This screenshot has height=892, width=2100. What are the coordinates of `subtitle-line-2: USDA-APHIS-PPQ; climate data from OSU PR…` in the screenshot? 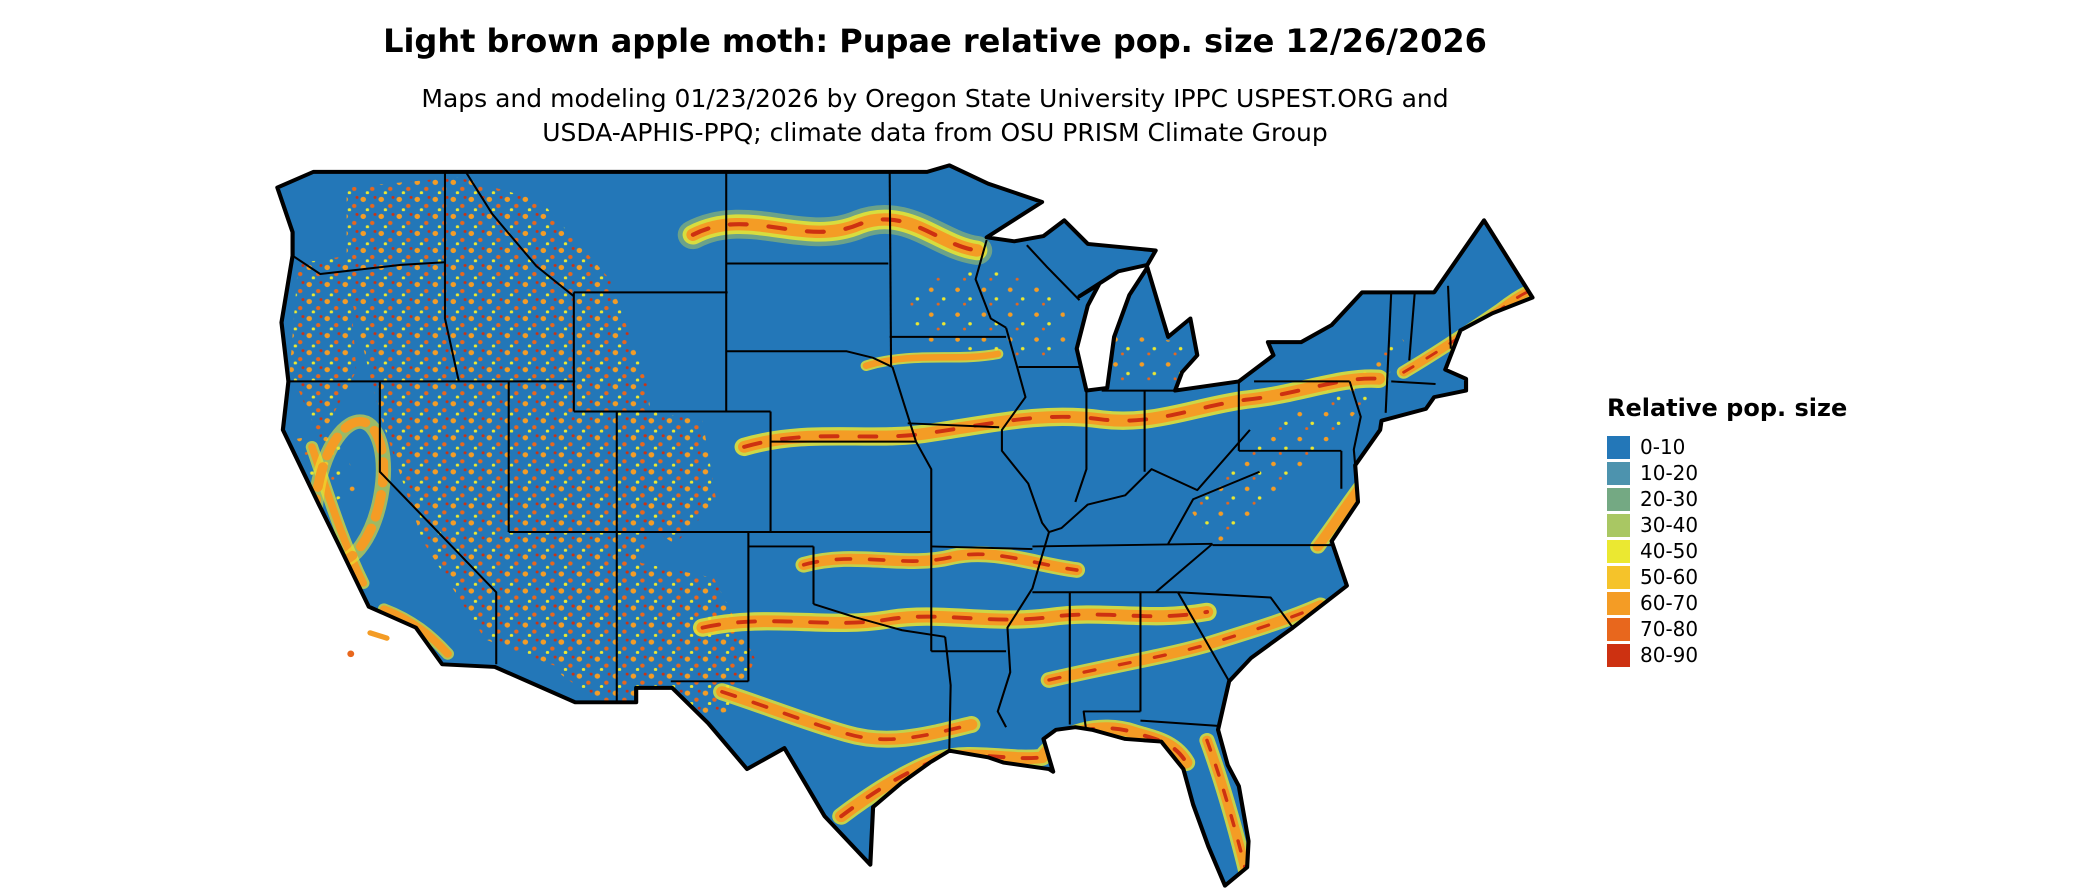 It's located at (935, 132).